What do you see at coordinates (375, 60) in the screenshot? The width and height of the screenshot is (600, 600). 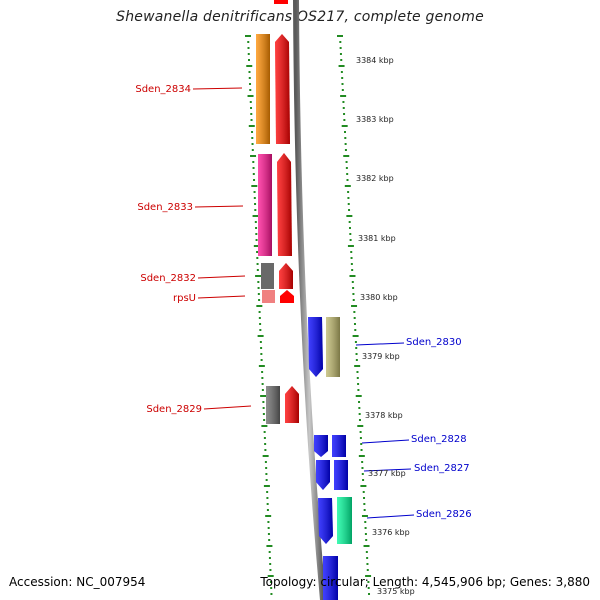 I see `scale-label: 3384 kbp` at bounding box center [375, 60].